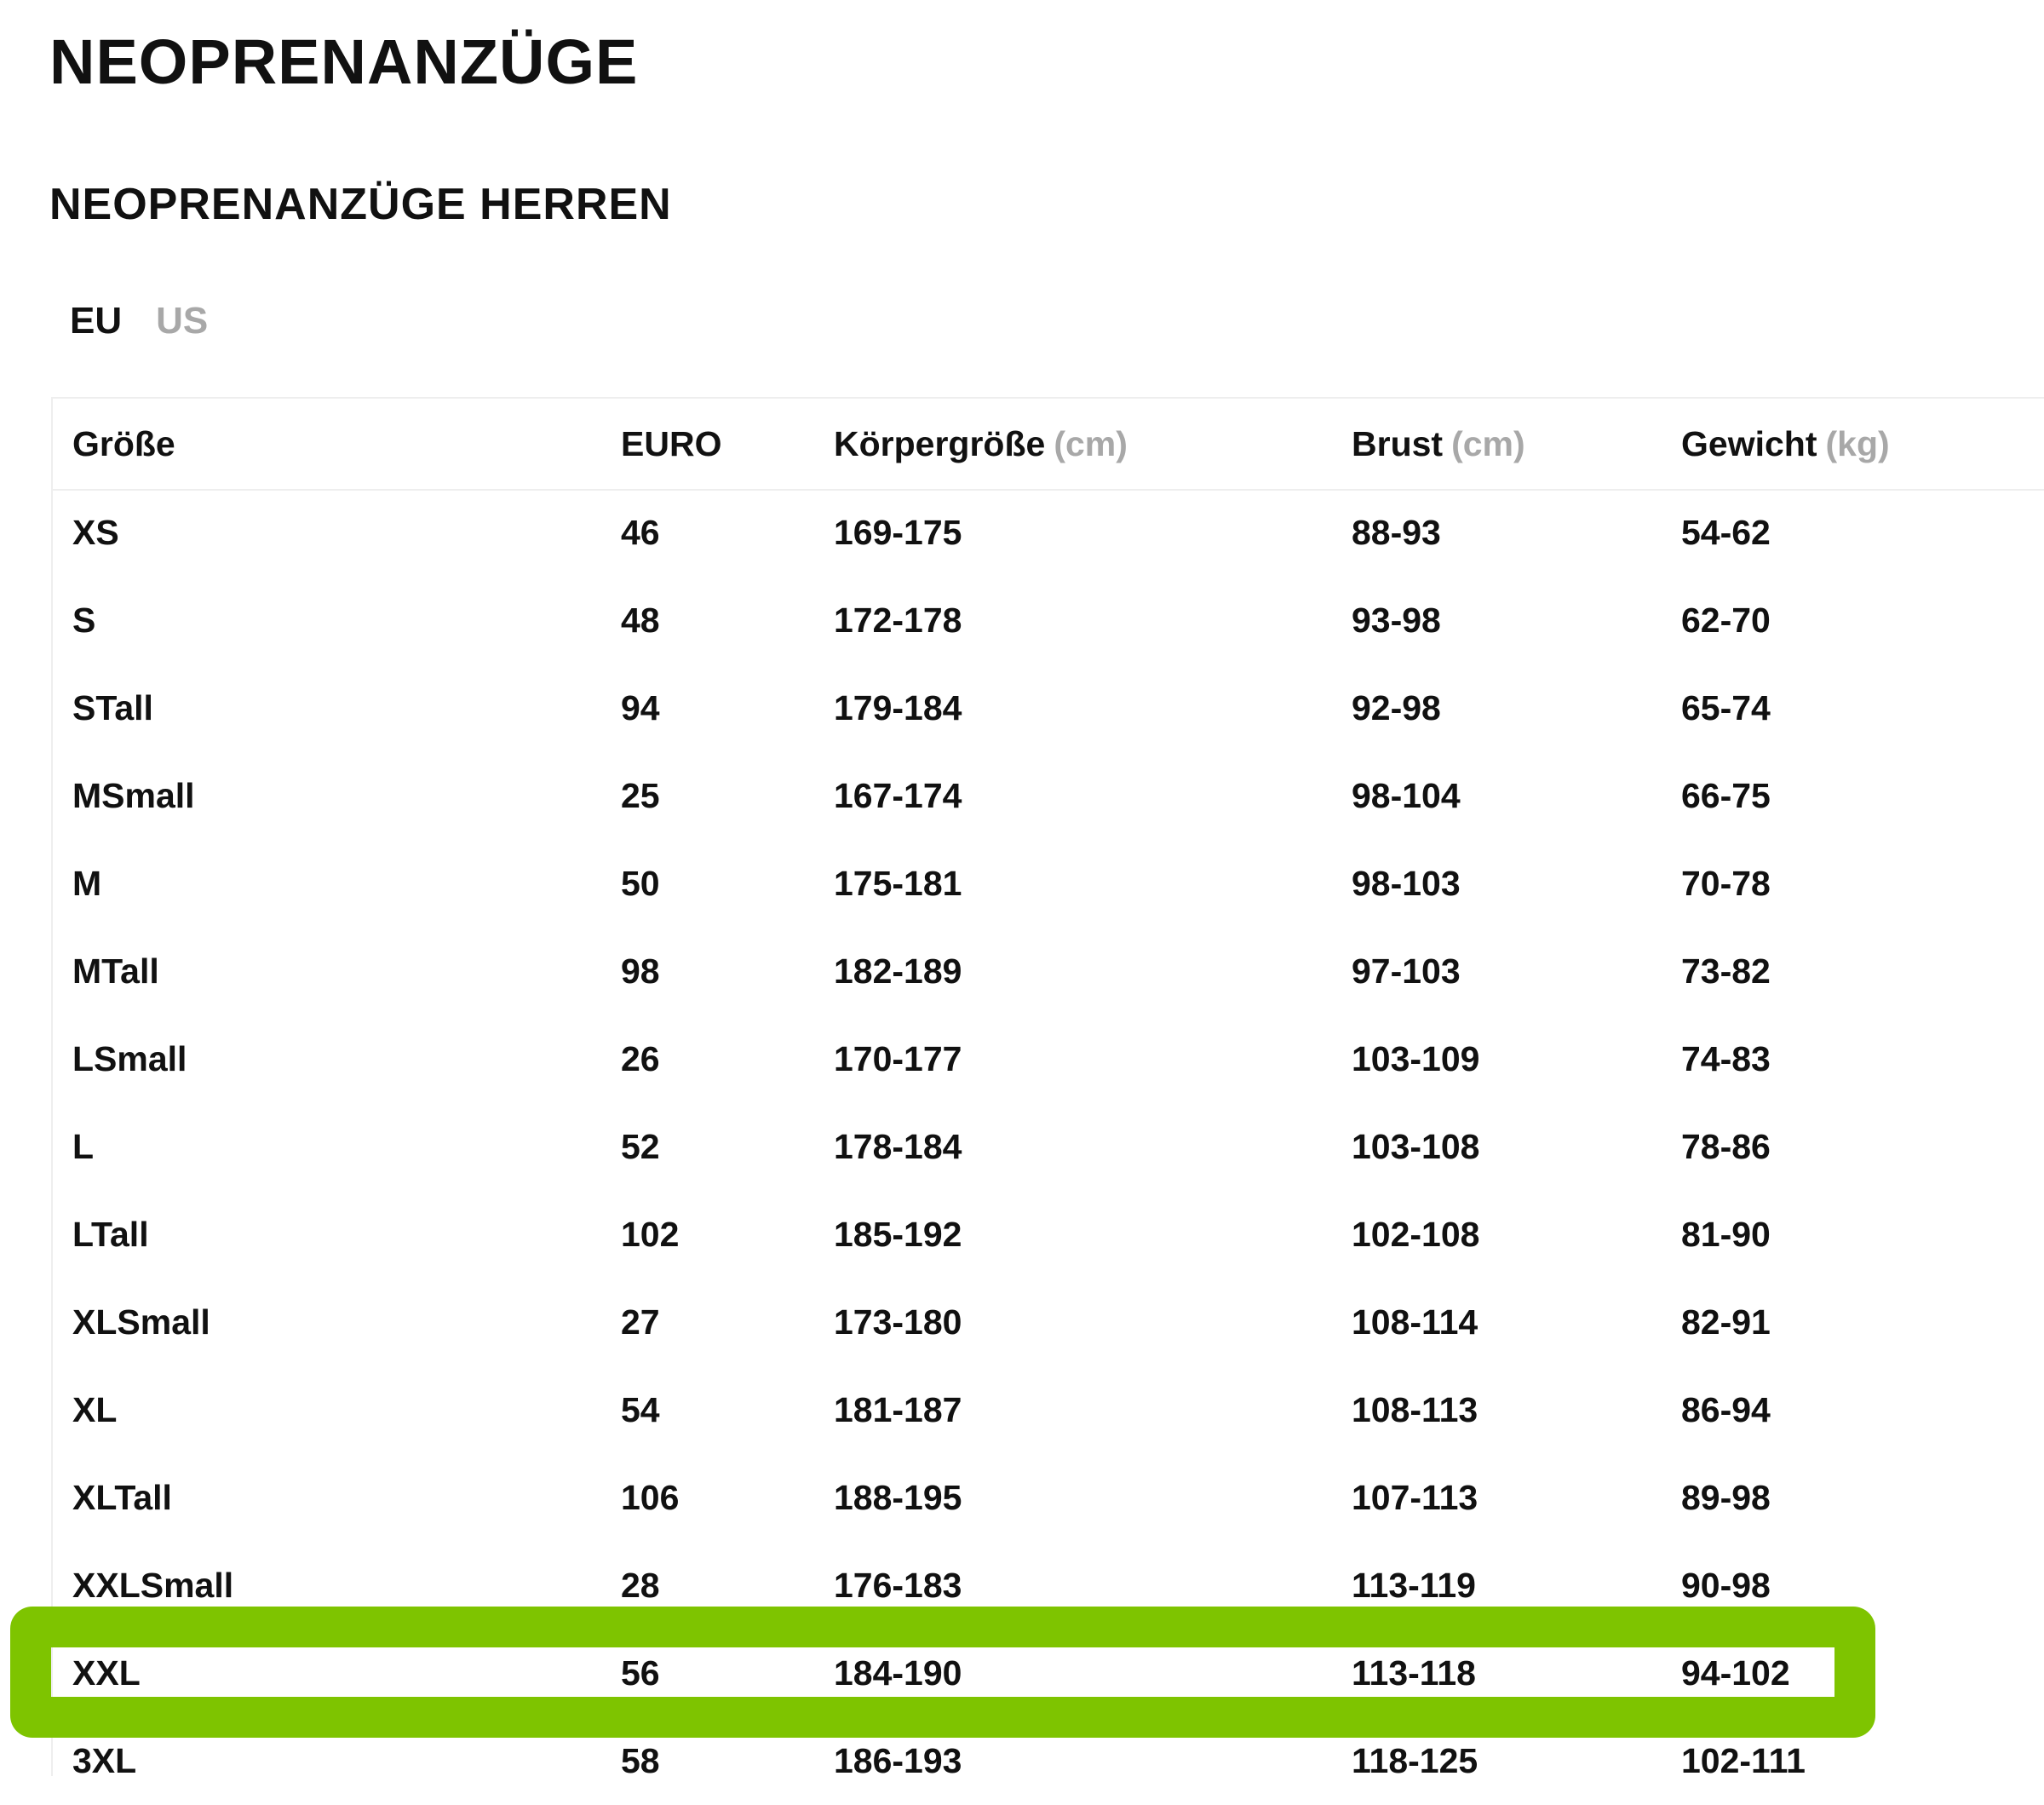 This screenshot has height=1805, width=2044. What do you see at coordinates (640, 795) in the screenshot?
I see `table-cell: 25` at bounding box center [640, 795].